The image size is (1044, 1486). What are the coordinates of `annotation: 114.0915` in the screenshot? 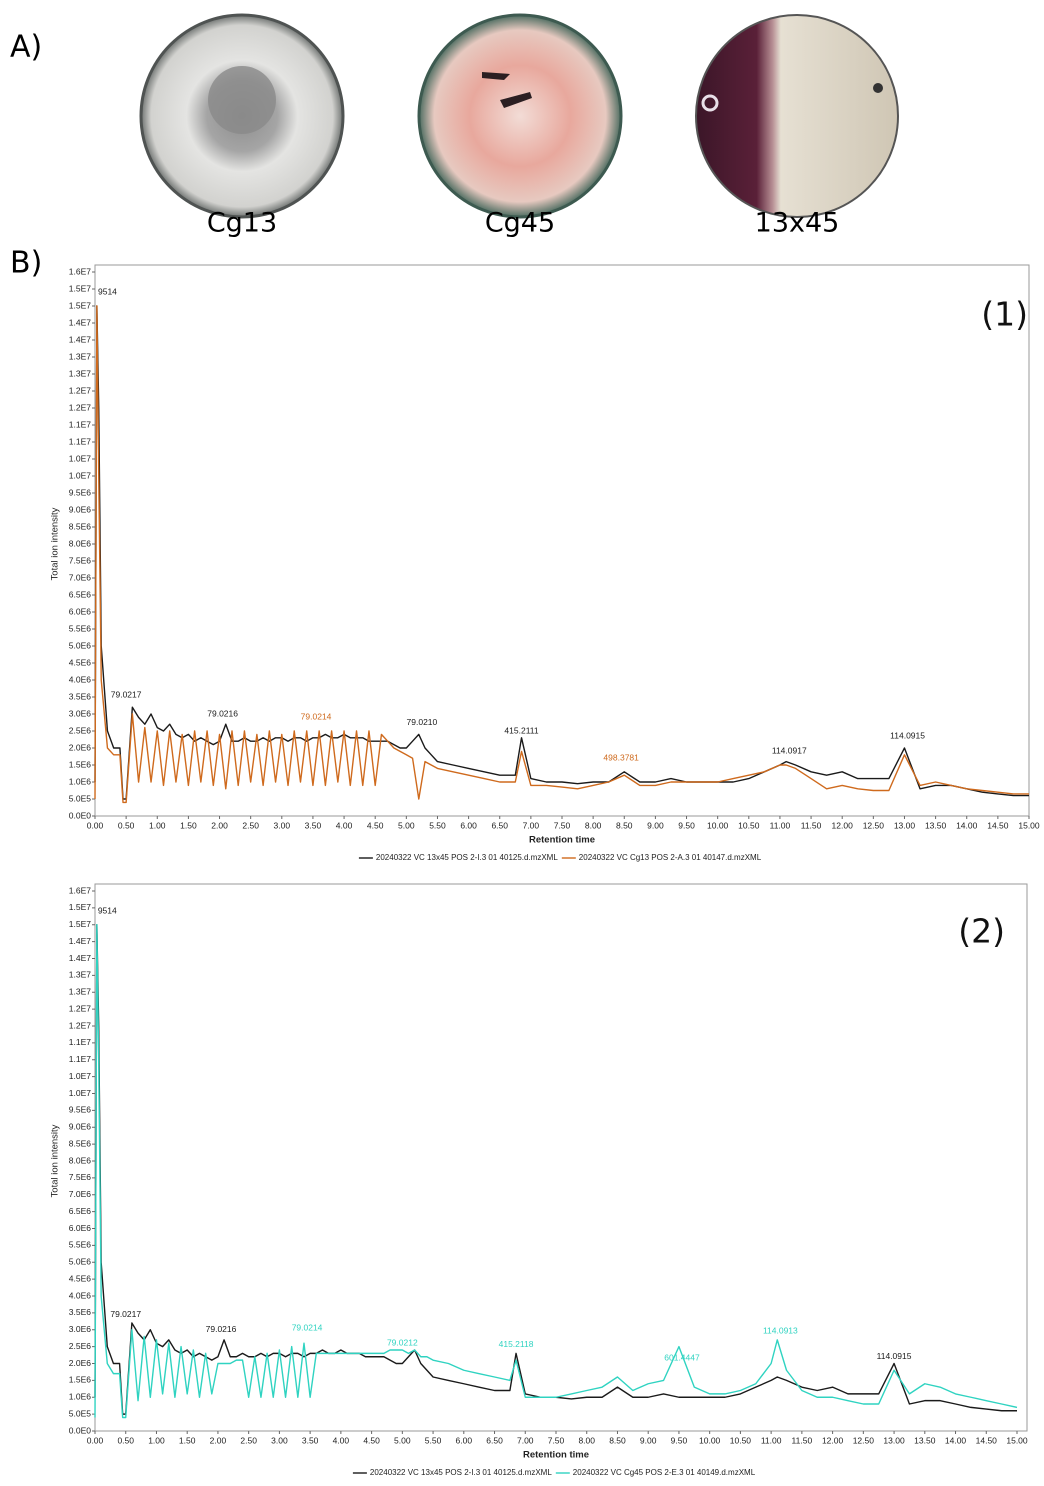 It's located at (894, 1356).